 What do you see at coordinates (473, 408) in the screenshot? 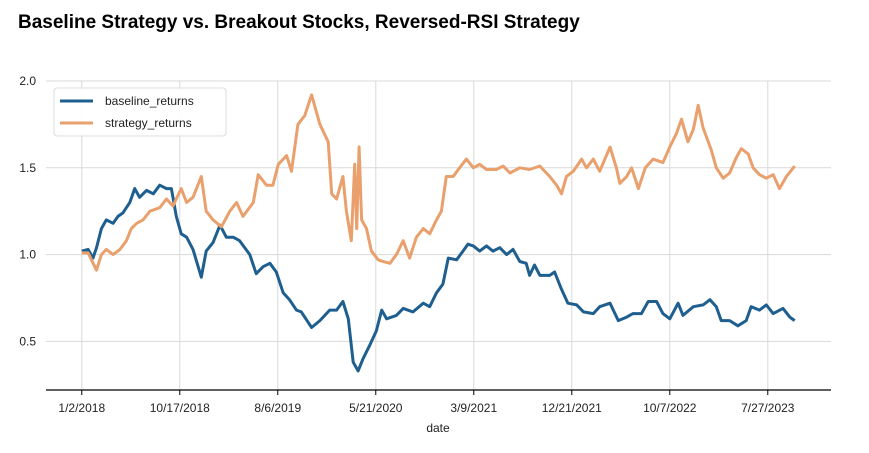
I see `x-tick-label: 3/9/2021` at bounding box center [473, 408].